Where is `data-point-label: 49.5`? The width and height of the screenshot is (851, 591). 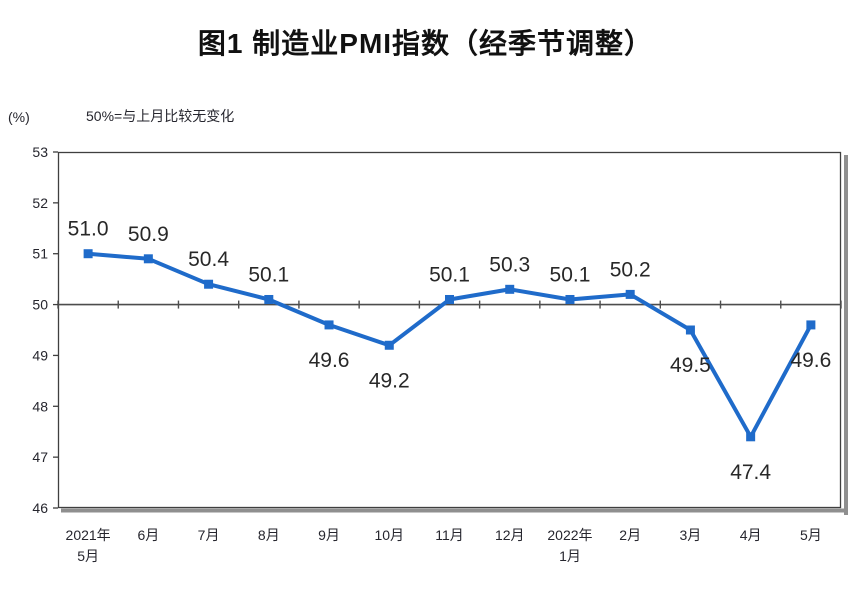
data-point-label: 49.5 is located at coordinates (690, 365).